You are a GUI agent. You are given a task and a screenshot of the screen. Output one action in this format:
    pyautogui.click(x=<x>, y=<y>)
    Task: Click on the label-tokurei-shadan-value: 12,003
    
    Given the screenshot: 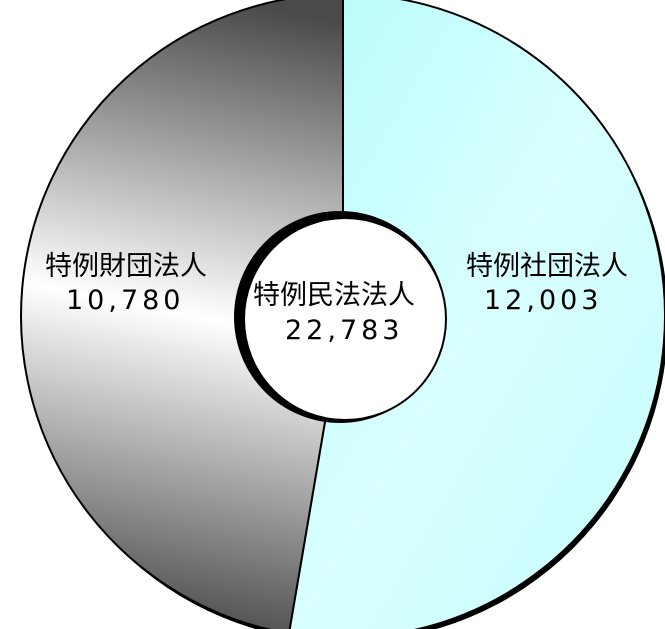 What is the action you would take?
    pyautogui.click(x=543, y=300)
    